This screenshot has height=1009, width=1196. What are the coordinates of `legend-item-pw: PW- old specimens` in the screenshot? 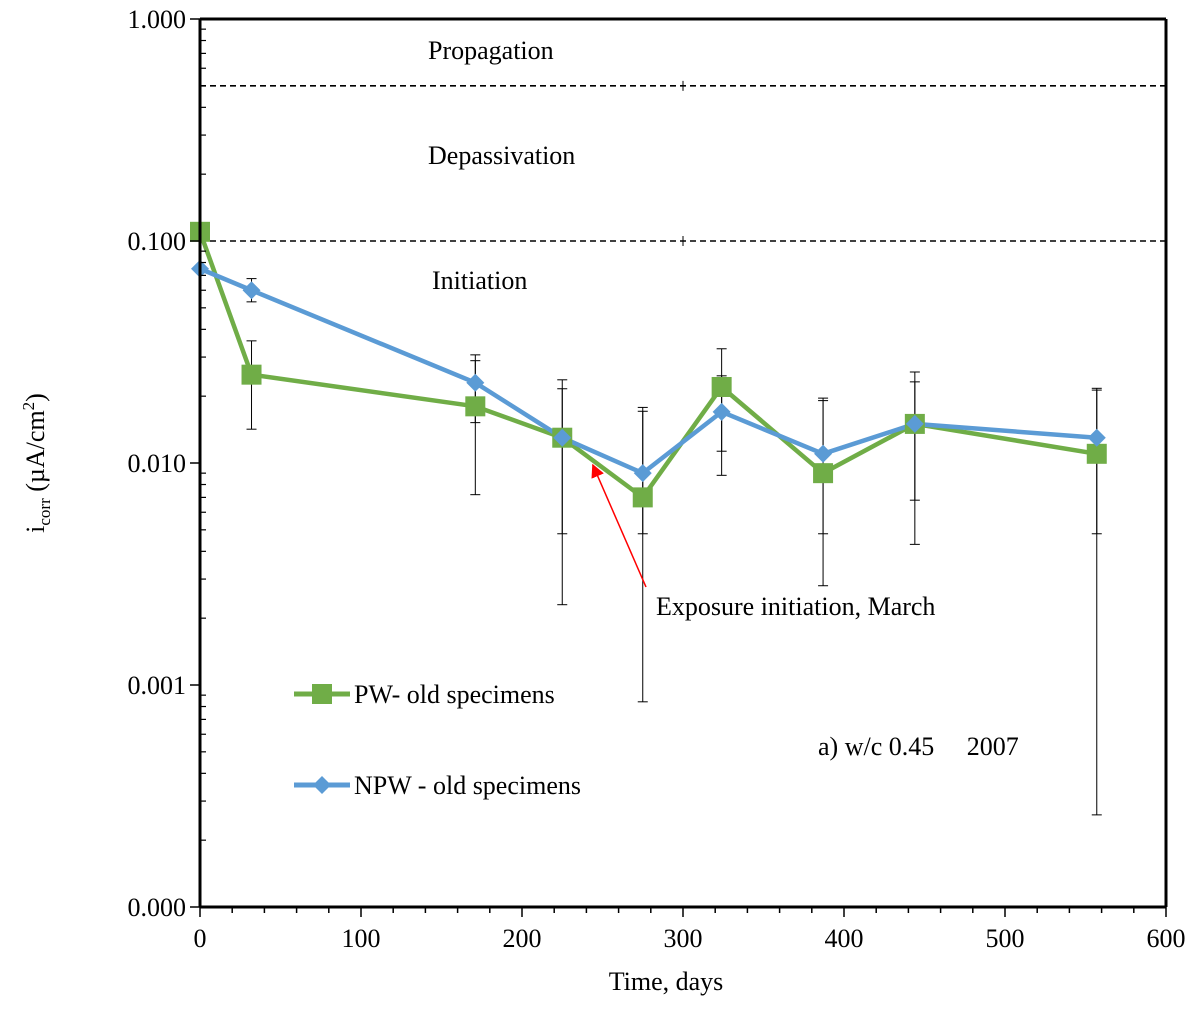 It's located at (424, 694).